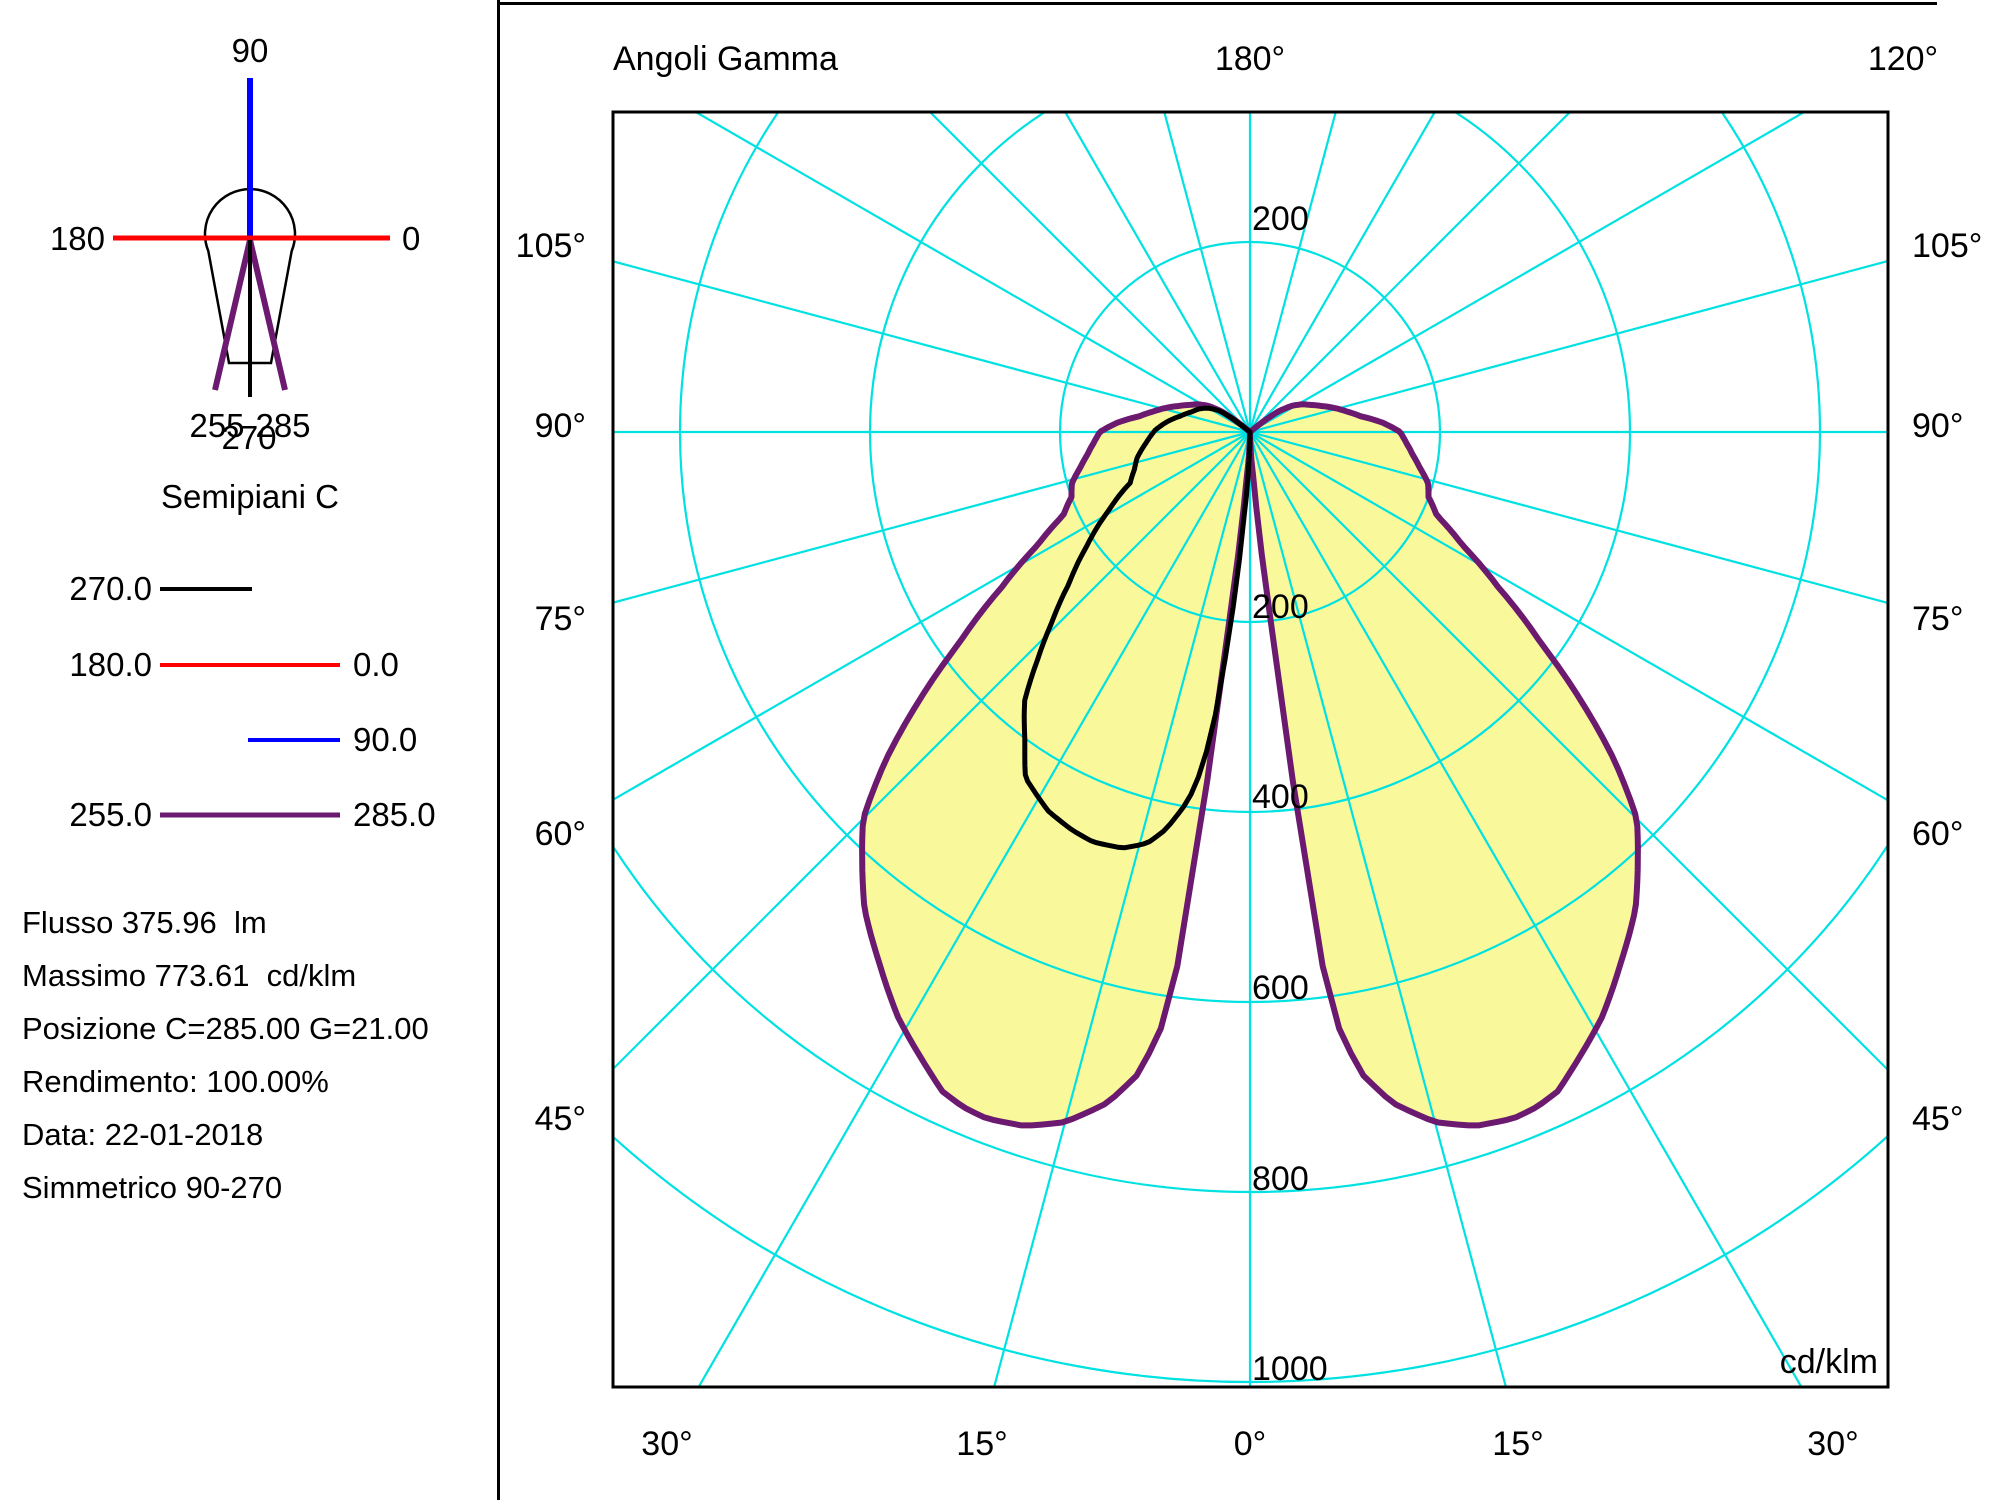  I want to click on radial-tick-label: 800, so click(1280, 1179).